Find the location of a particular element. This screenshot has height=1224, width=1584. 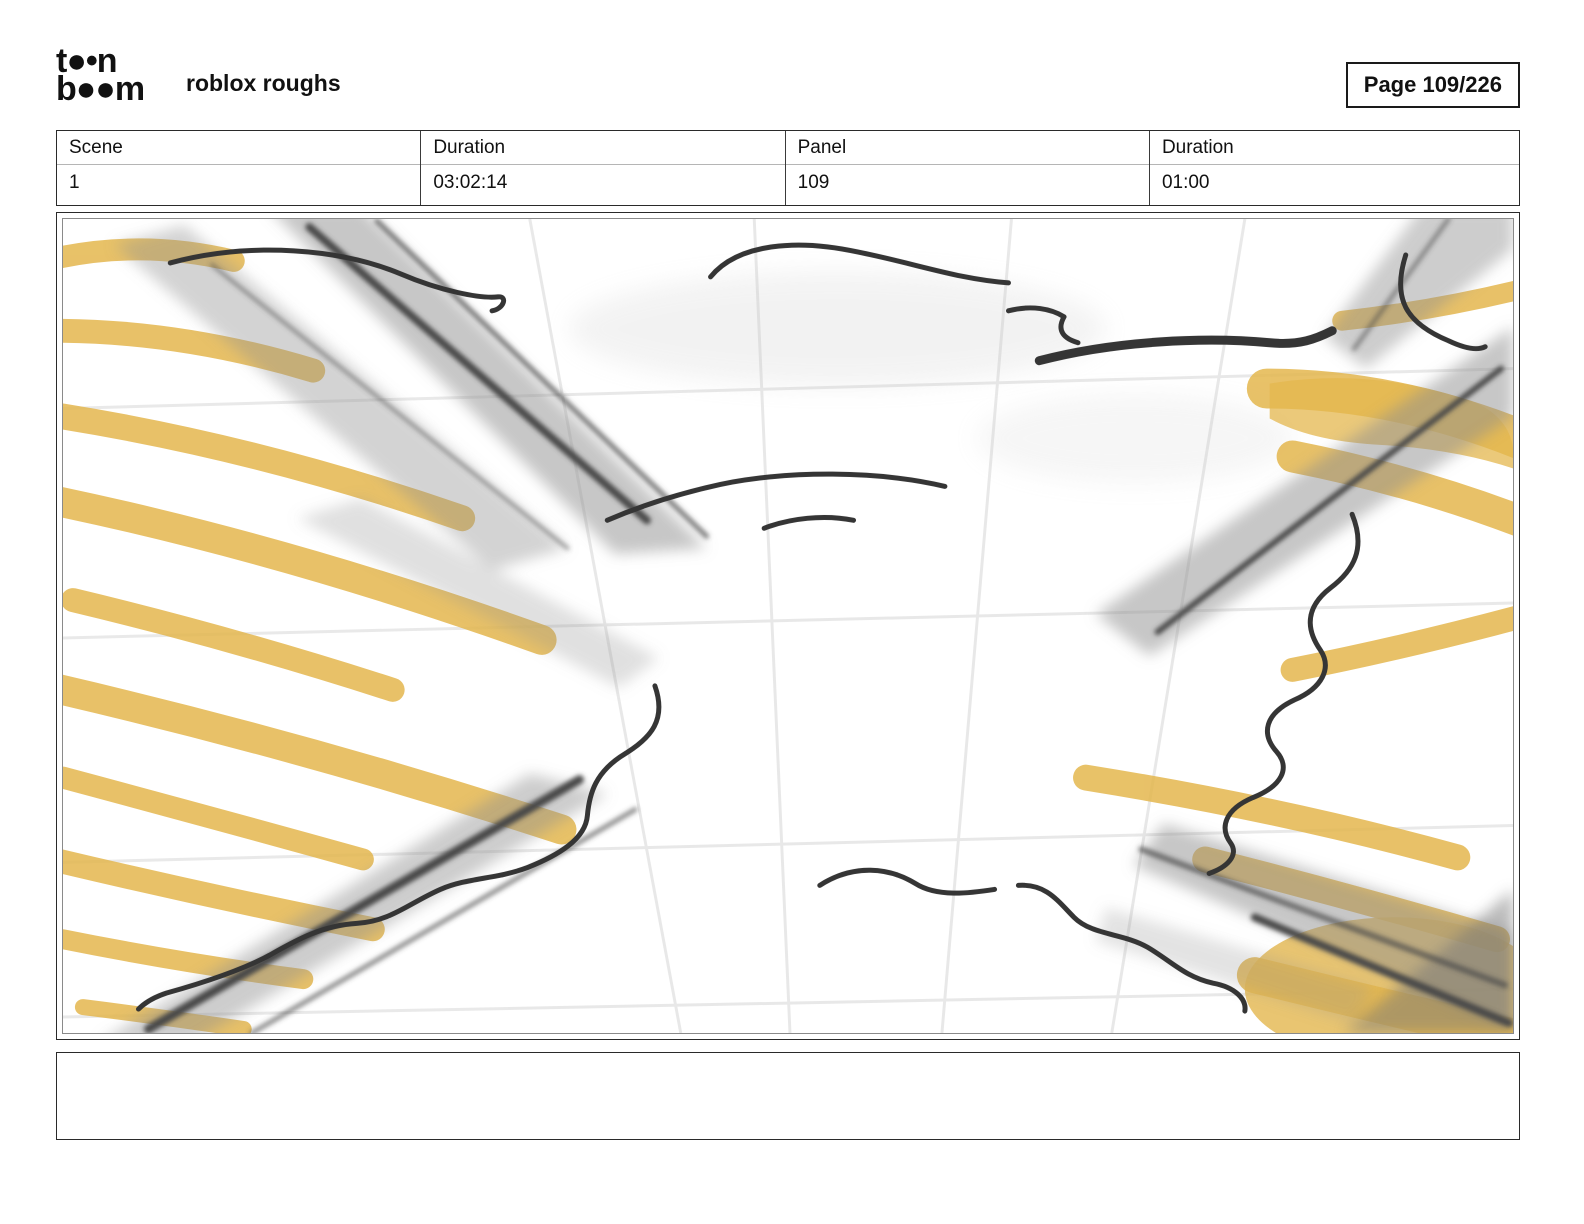

scene-value: 1 is located at coordinates (74, 182).